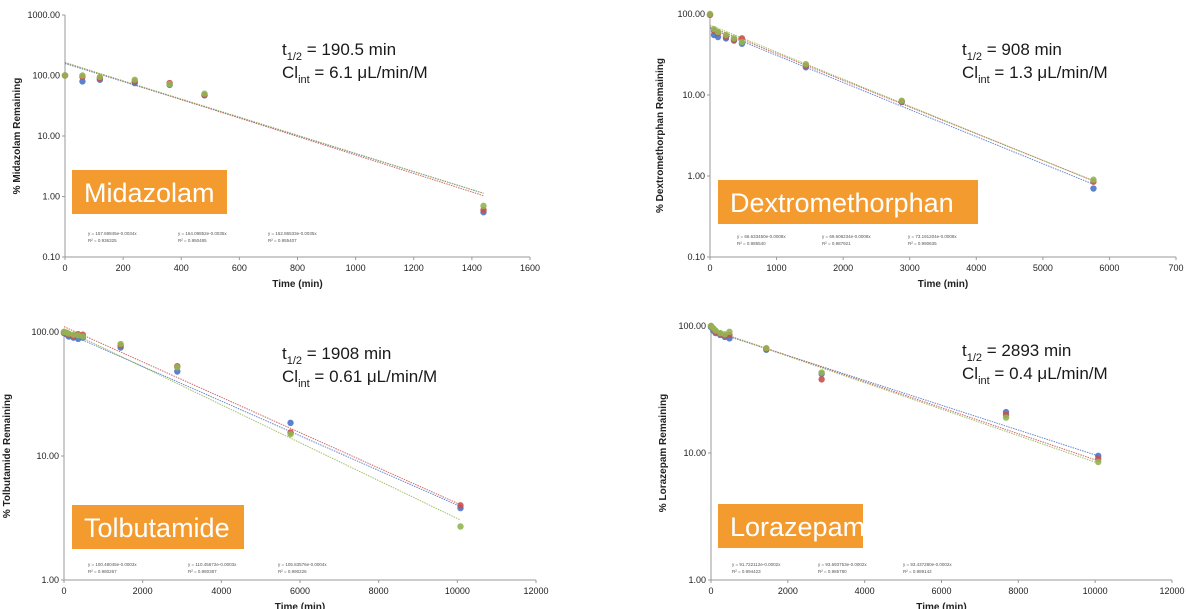 Image resolution: width=1186 pixels, height=609 pixels. What do you see at coordinates (797, 527) in the screenshot?
I see `drug-label: Lorazepam` at bounding box center [797, 527].